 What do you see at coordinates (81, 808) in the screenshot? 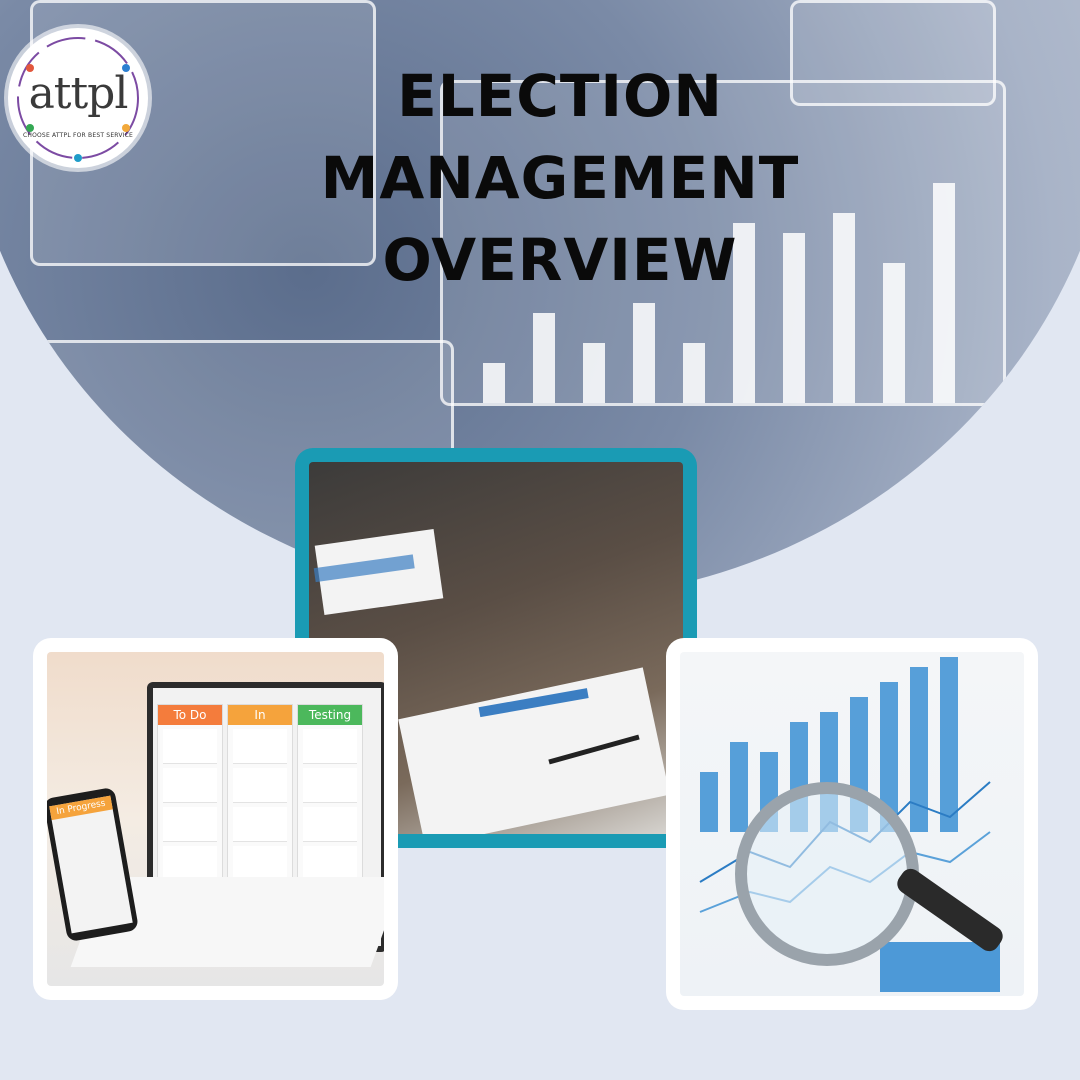
I see `phone-kanban-header: In Progress` at bounding box center [81, 808].